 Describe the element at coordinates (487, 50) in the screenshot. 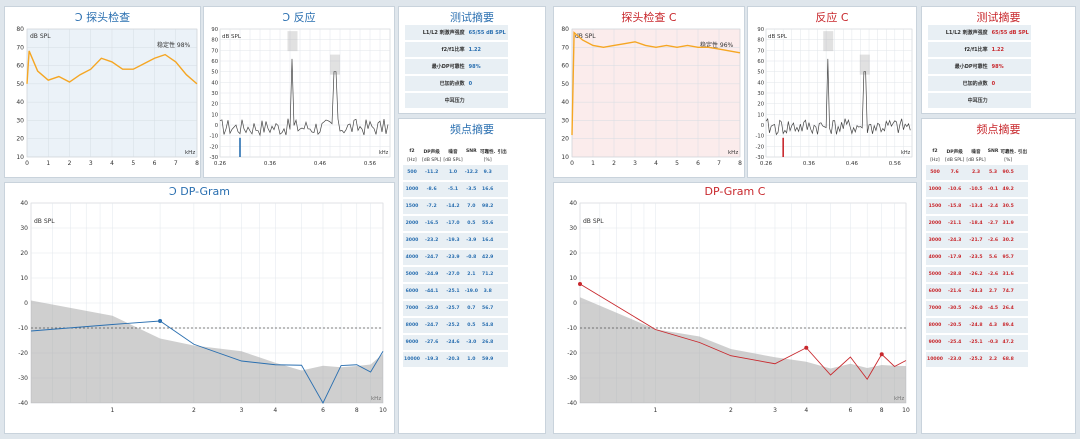

I see `summary-value: 1.22` at that location.